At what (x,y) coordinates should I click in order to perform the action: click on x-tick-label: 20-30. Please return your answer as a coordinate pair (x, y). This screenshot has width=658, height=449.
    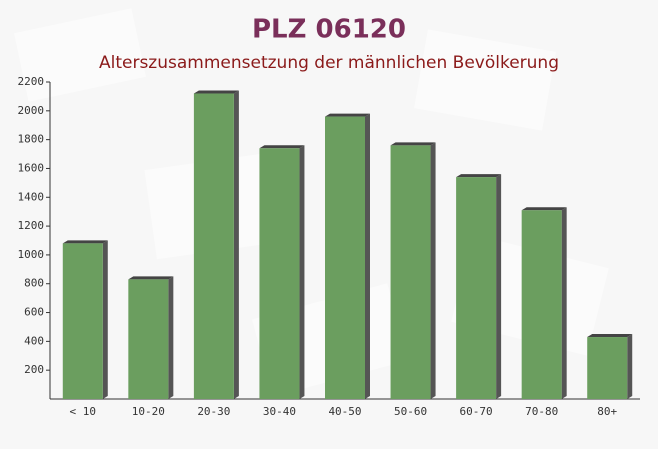
    Looking at the image, I should click on (213, 411).